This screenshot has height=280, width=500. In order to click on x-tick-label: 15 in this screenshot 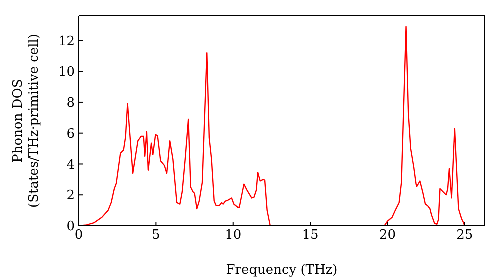, I will do `click(310, 236)`.